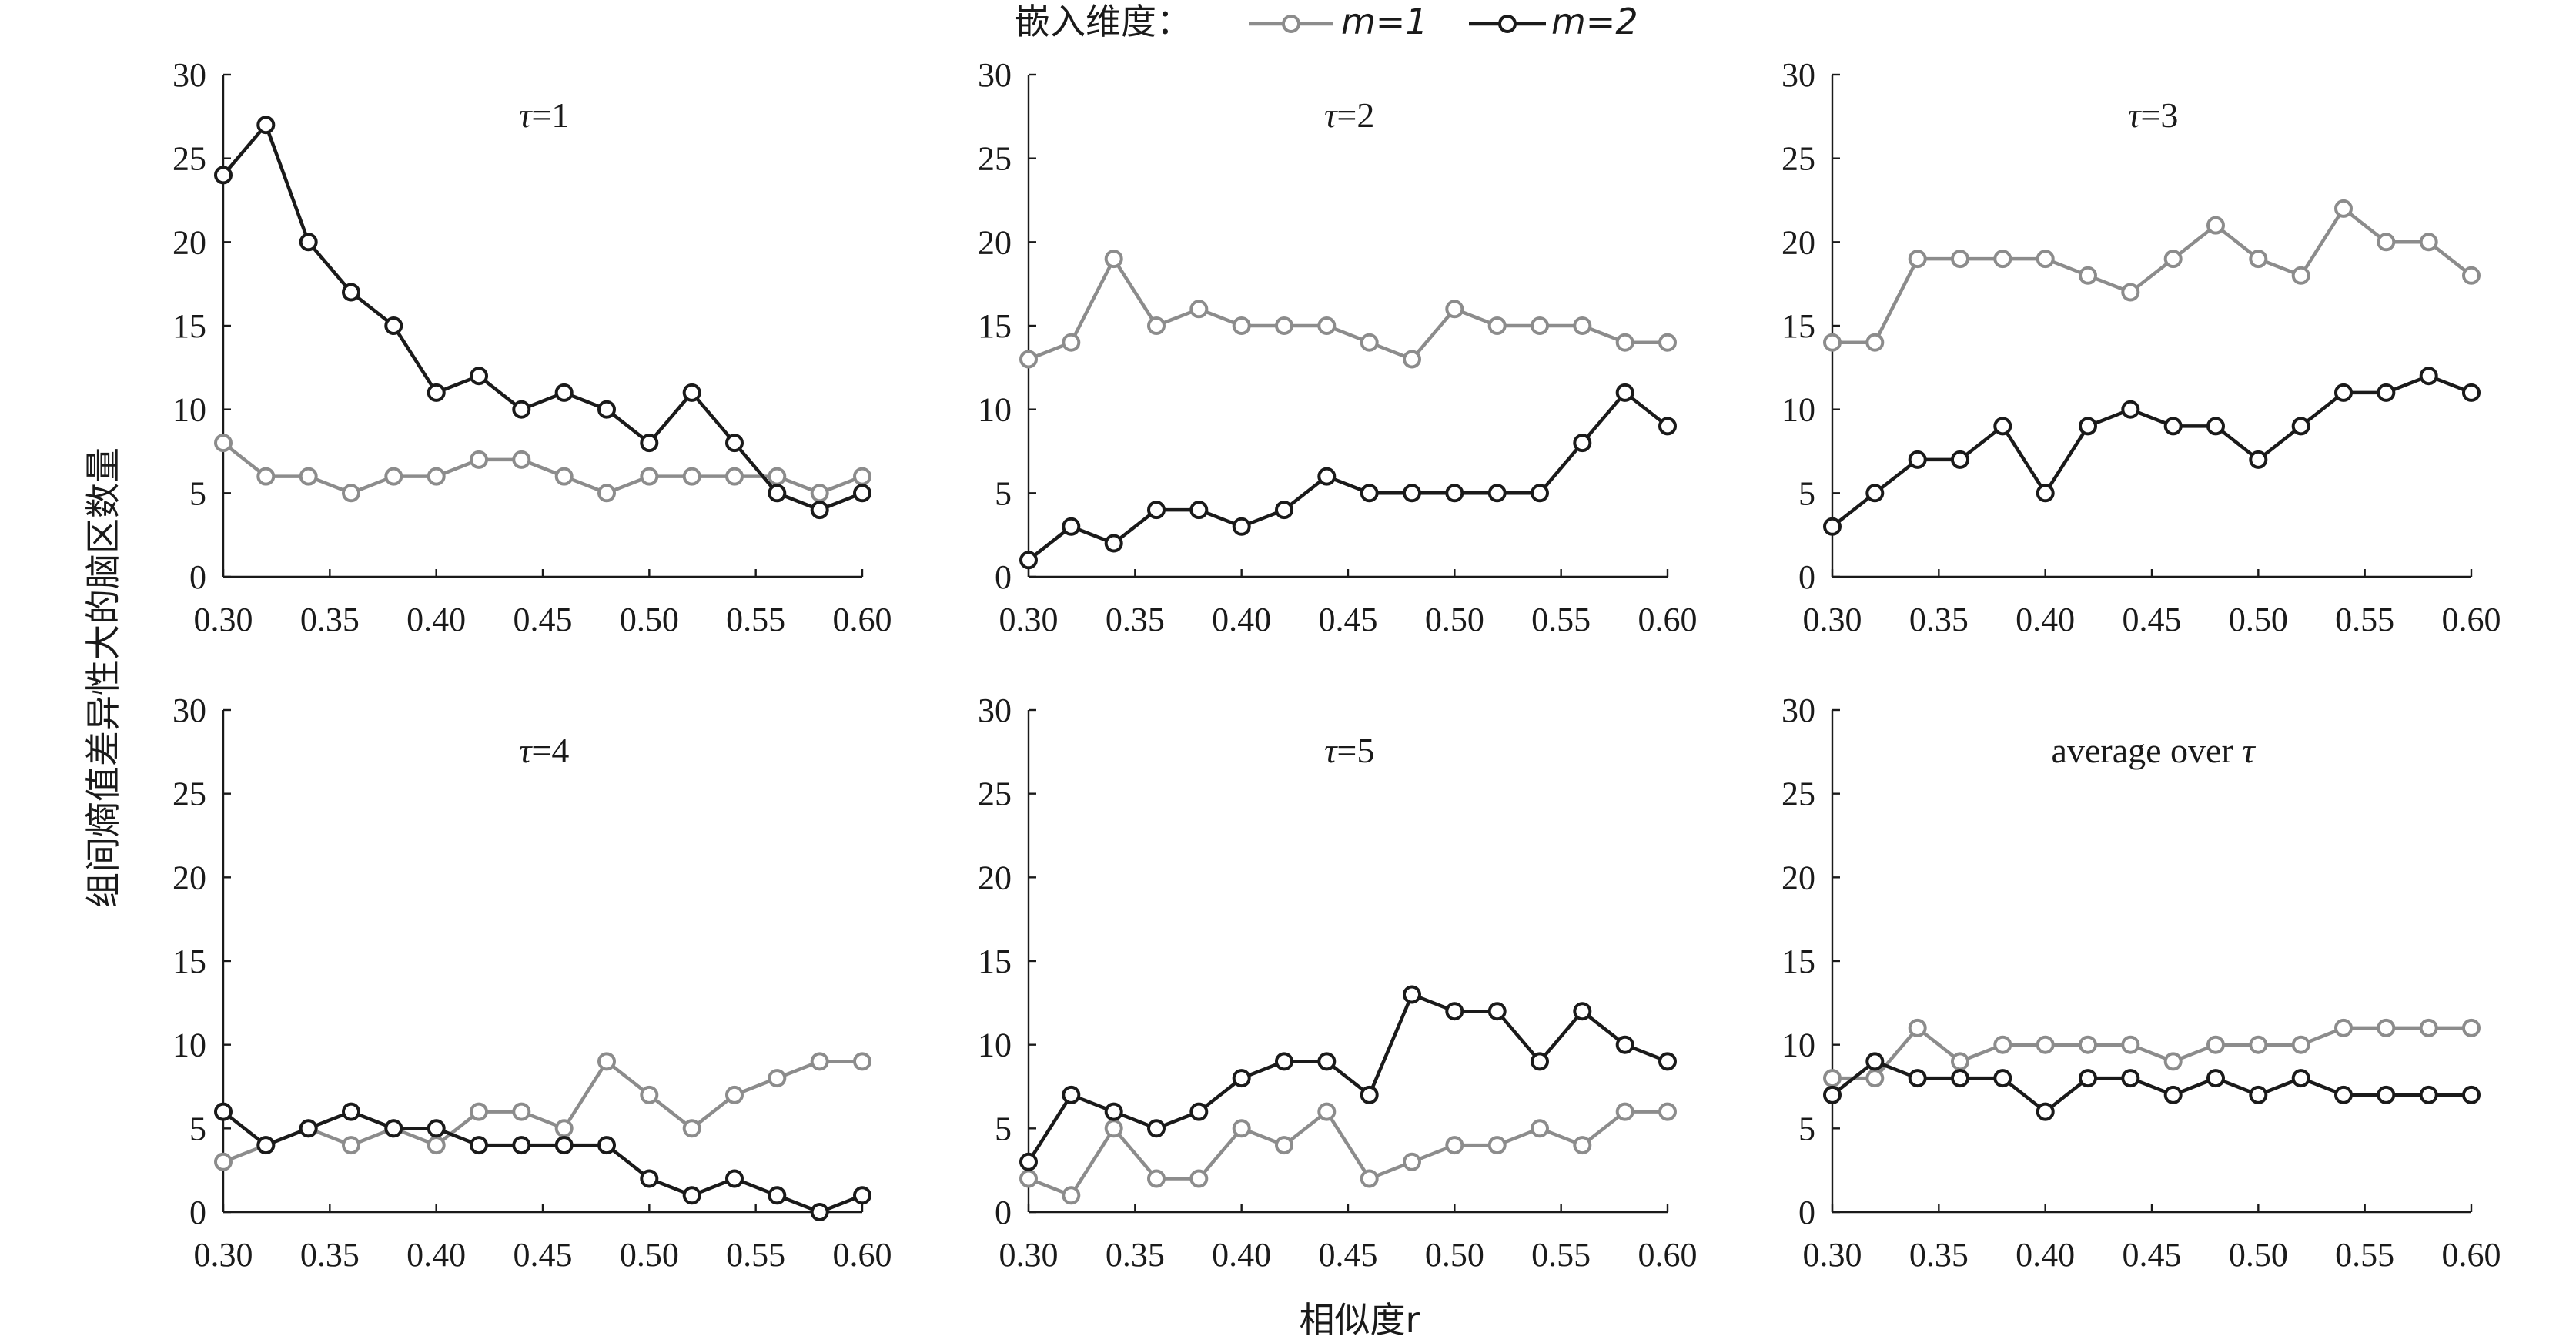 This screenshot has width=2576, height=1343. I want to click on panel-2-y-tick-label: 15, so click(995, 326).